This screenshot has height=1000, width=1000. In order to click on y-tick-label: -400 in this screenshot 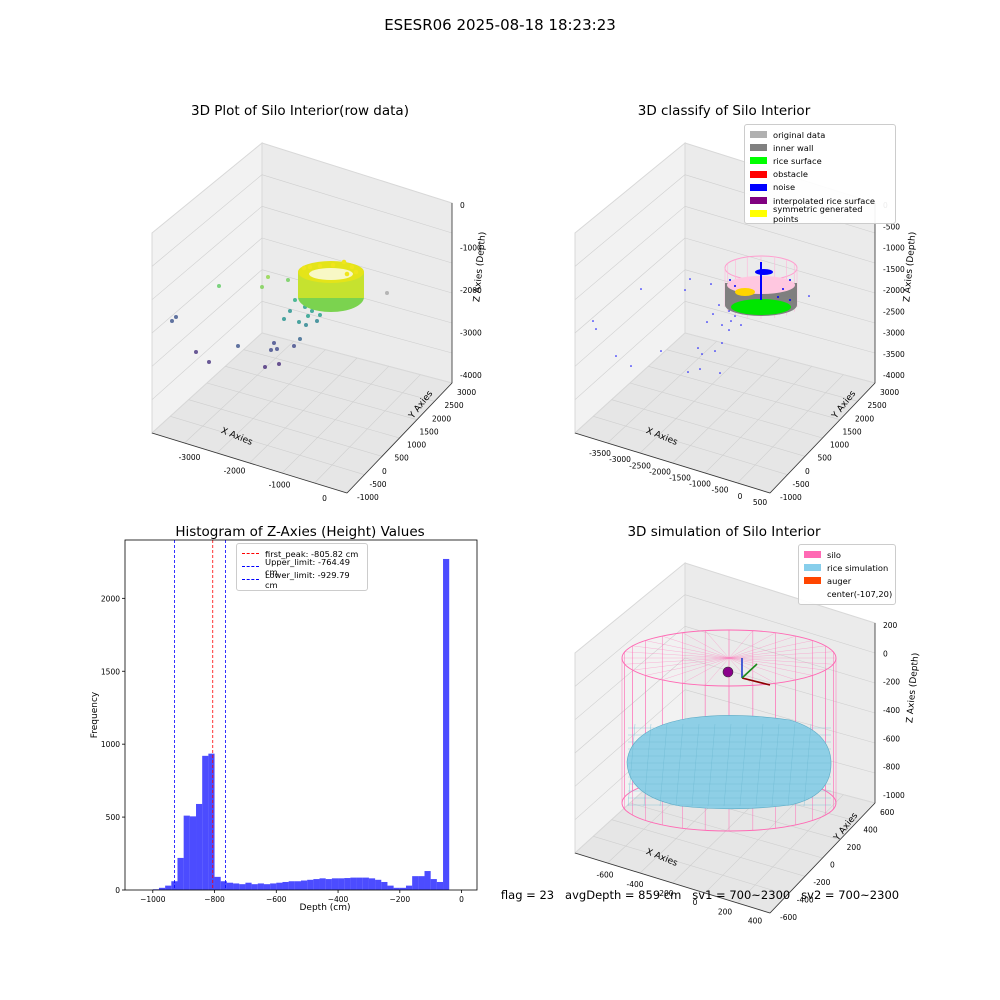, I will do `click(805, 900)`.